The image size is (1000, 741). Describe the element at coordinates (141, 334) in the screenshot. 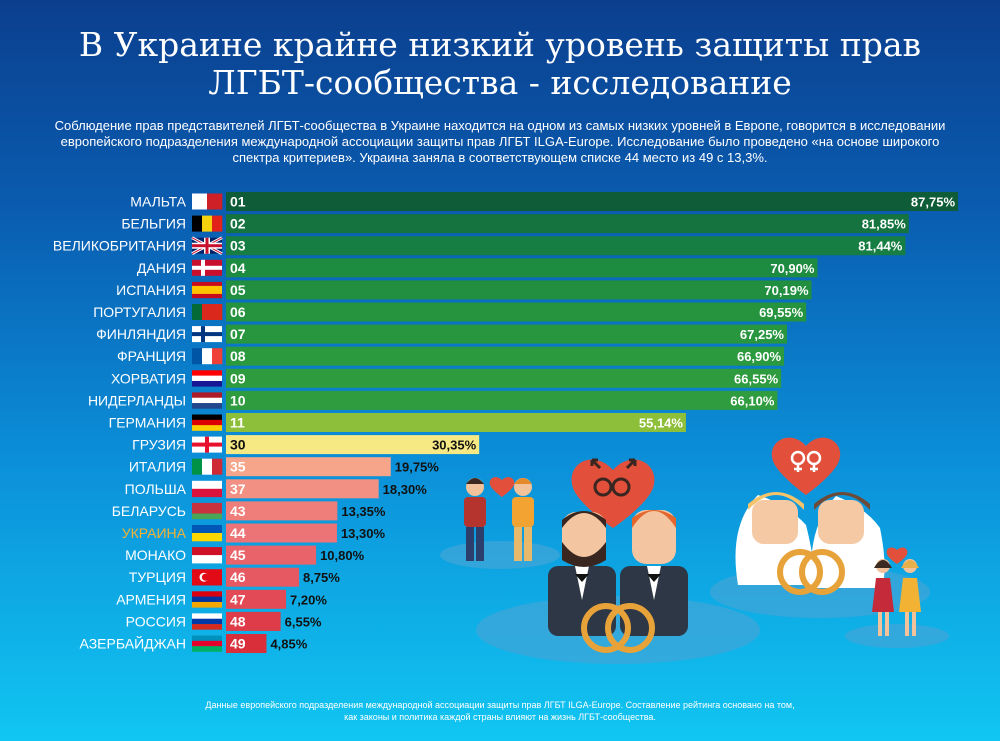

I see `country-label: ФИНЛЯНДИЯ` at that location.